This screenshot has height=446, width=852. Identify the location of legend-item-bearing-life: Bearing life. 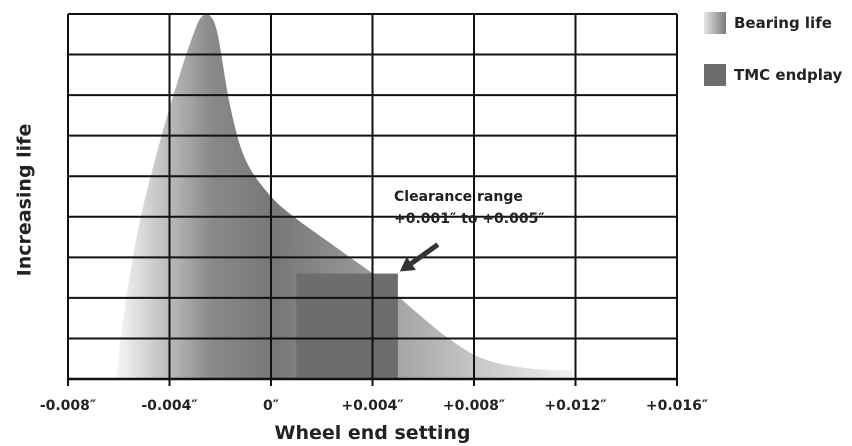
(773, 23).